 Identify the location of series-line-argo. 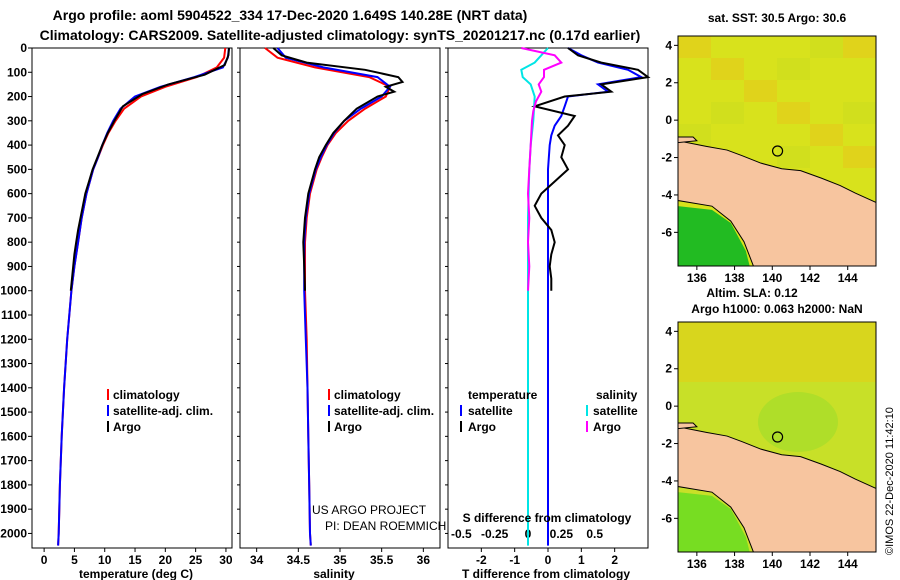
(149, 169).